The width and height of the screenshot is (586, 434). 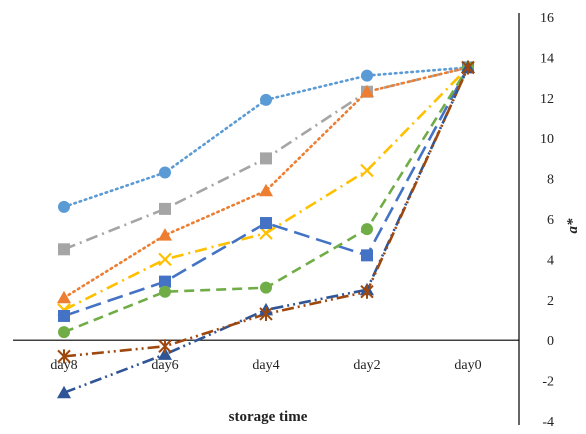 What do you see at coordinates (550, 220) in the screenshot?
I see `y-tick-label: 6` at bounding box center [550, 220].